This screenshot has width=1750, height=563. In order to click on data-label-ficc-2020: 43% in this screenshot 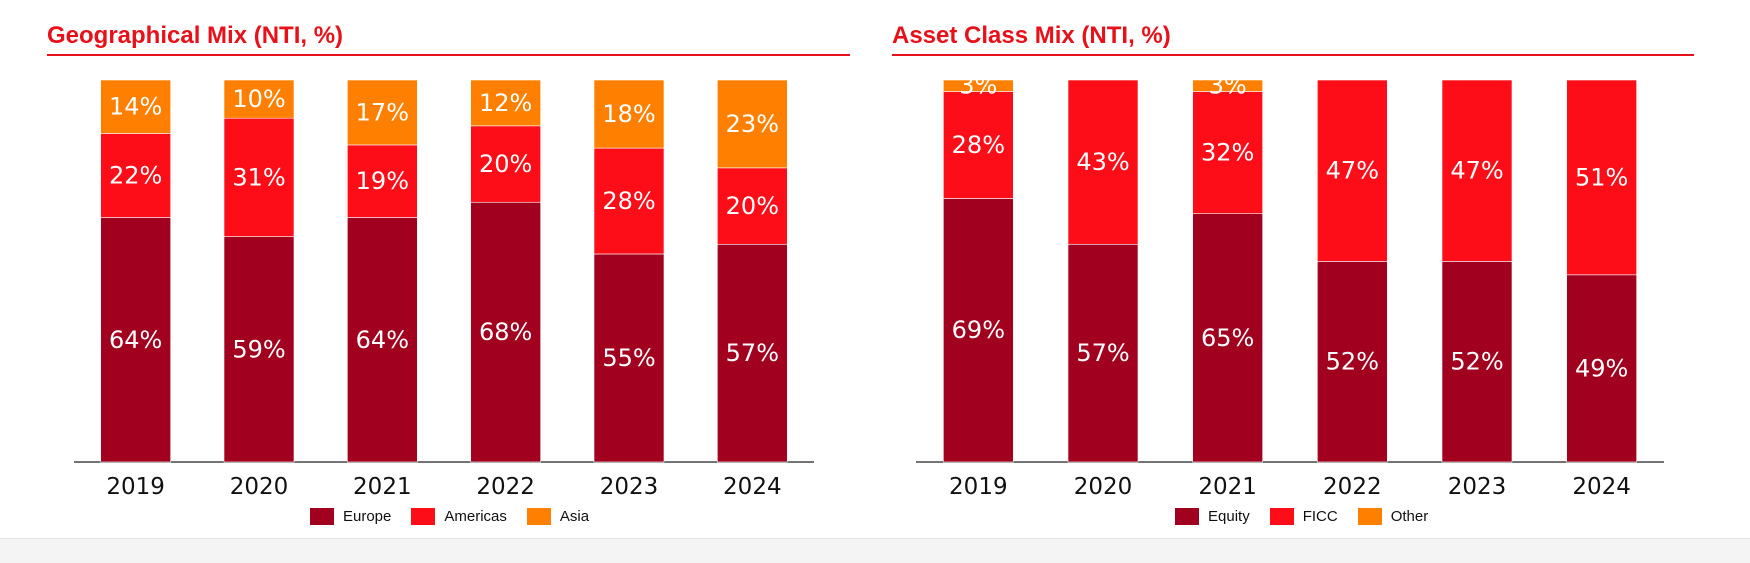, I will do `click(1102, 162)`.